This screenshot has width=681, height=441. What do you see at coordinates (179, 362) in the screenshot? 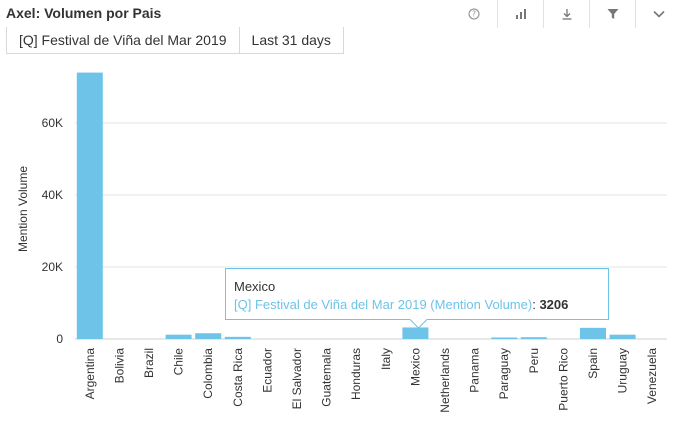
I see `x-tick-label: Chile` at bounding box center [179, 362].